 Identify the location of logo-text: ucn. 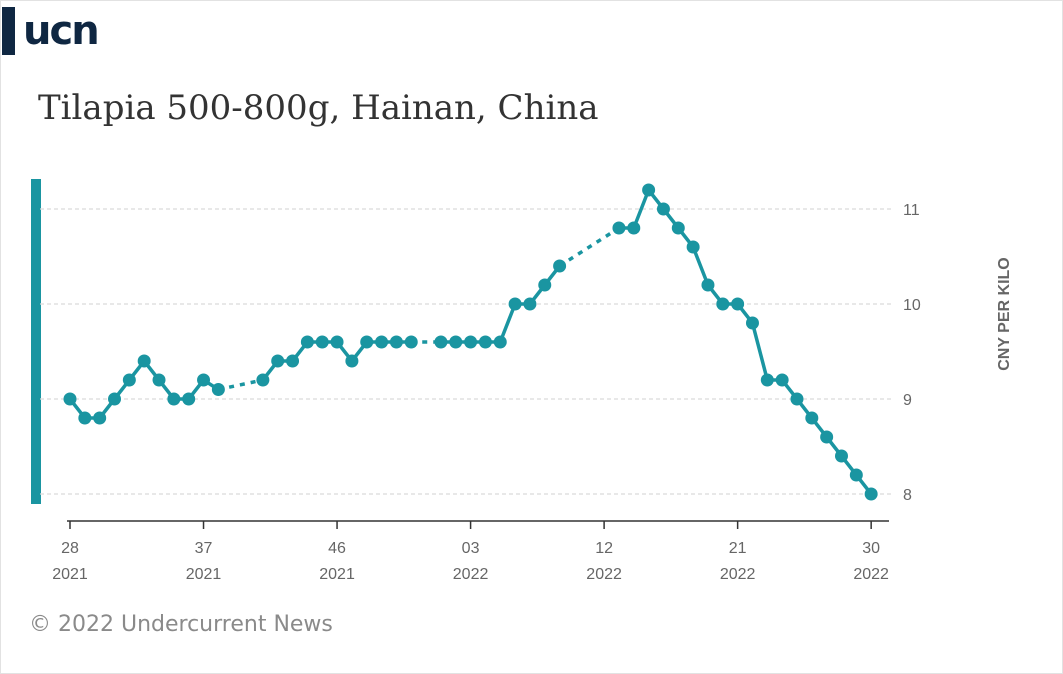
(61, 31).